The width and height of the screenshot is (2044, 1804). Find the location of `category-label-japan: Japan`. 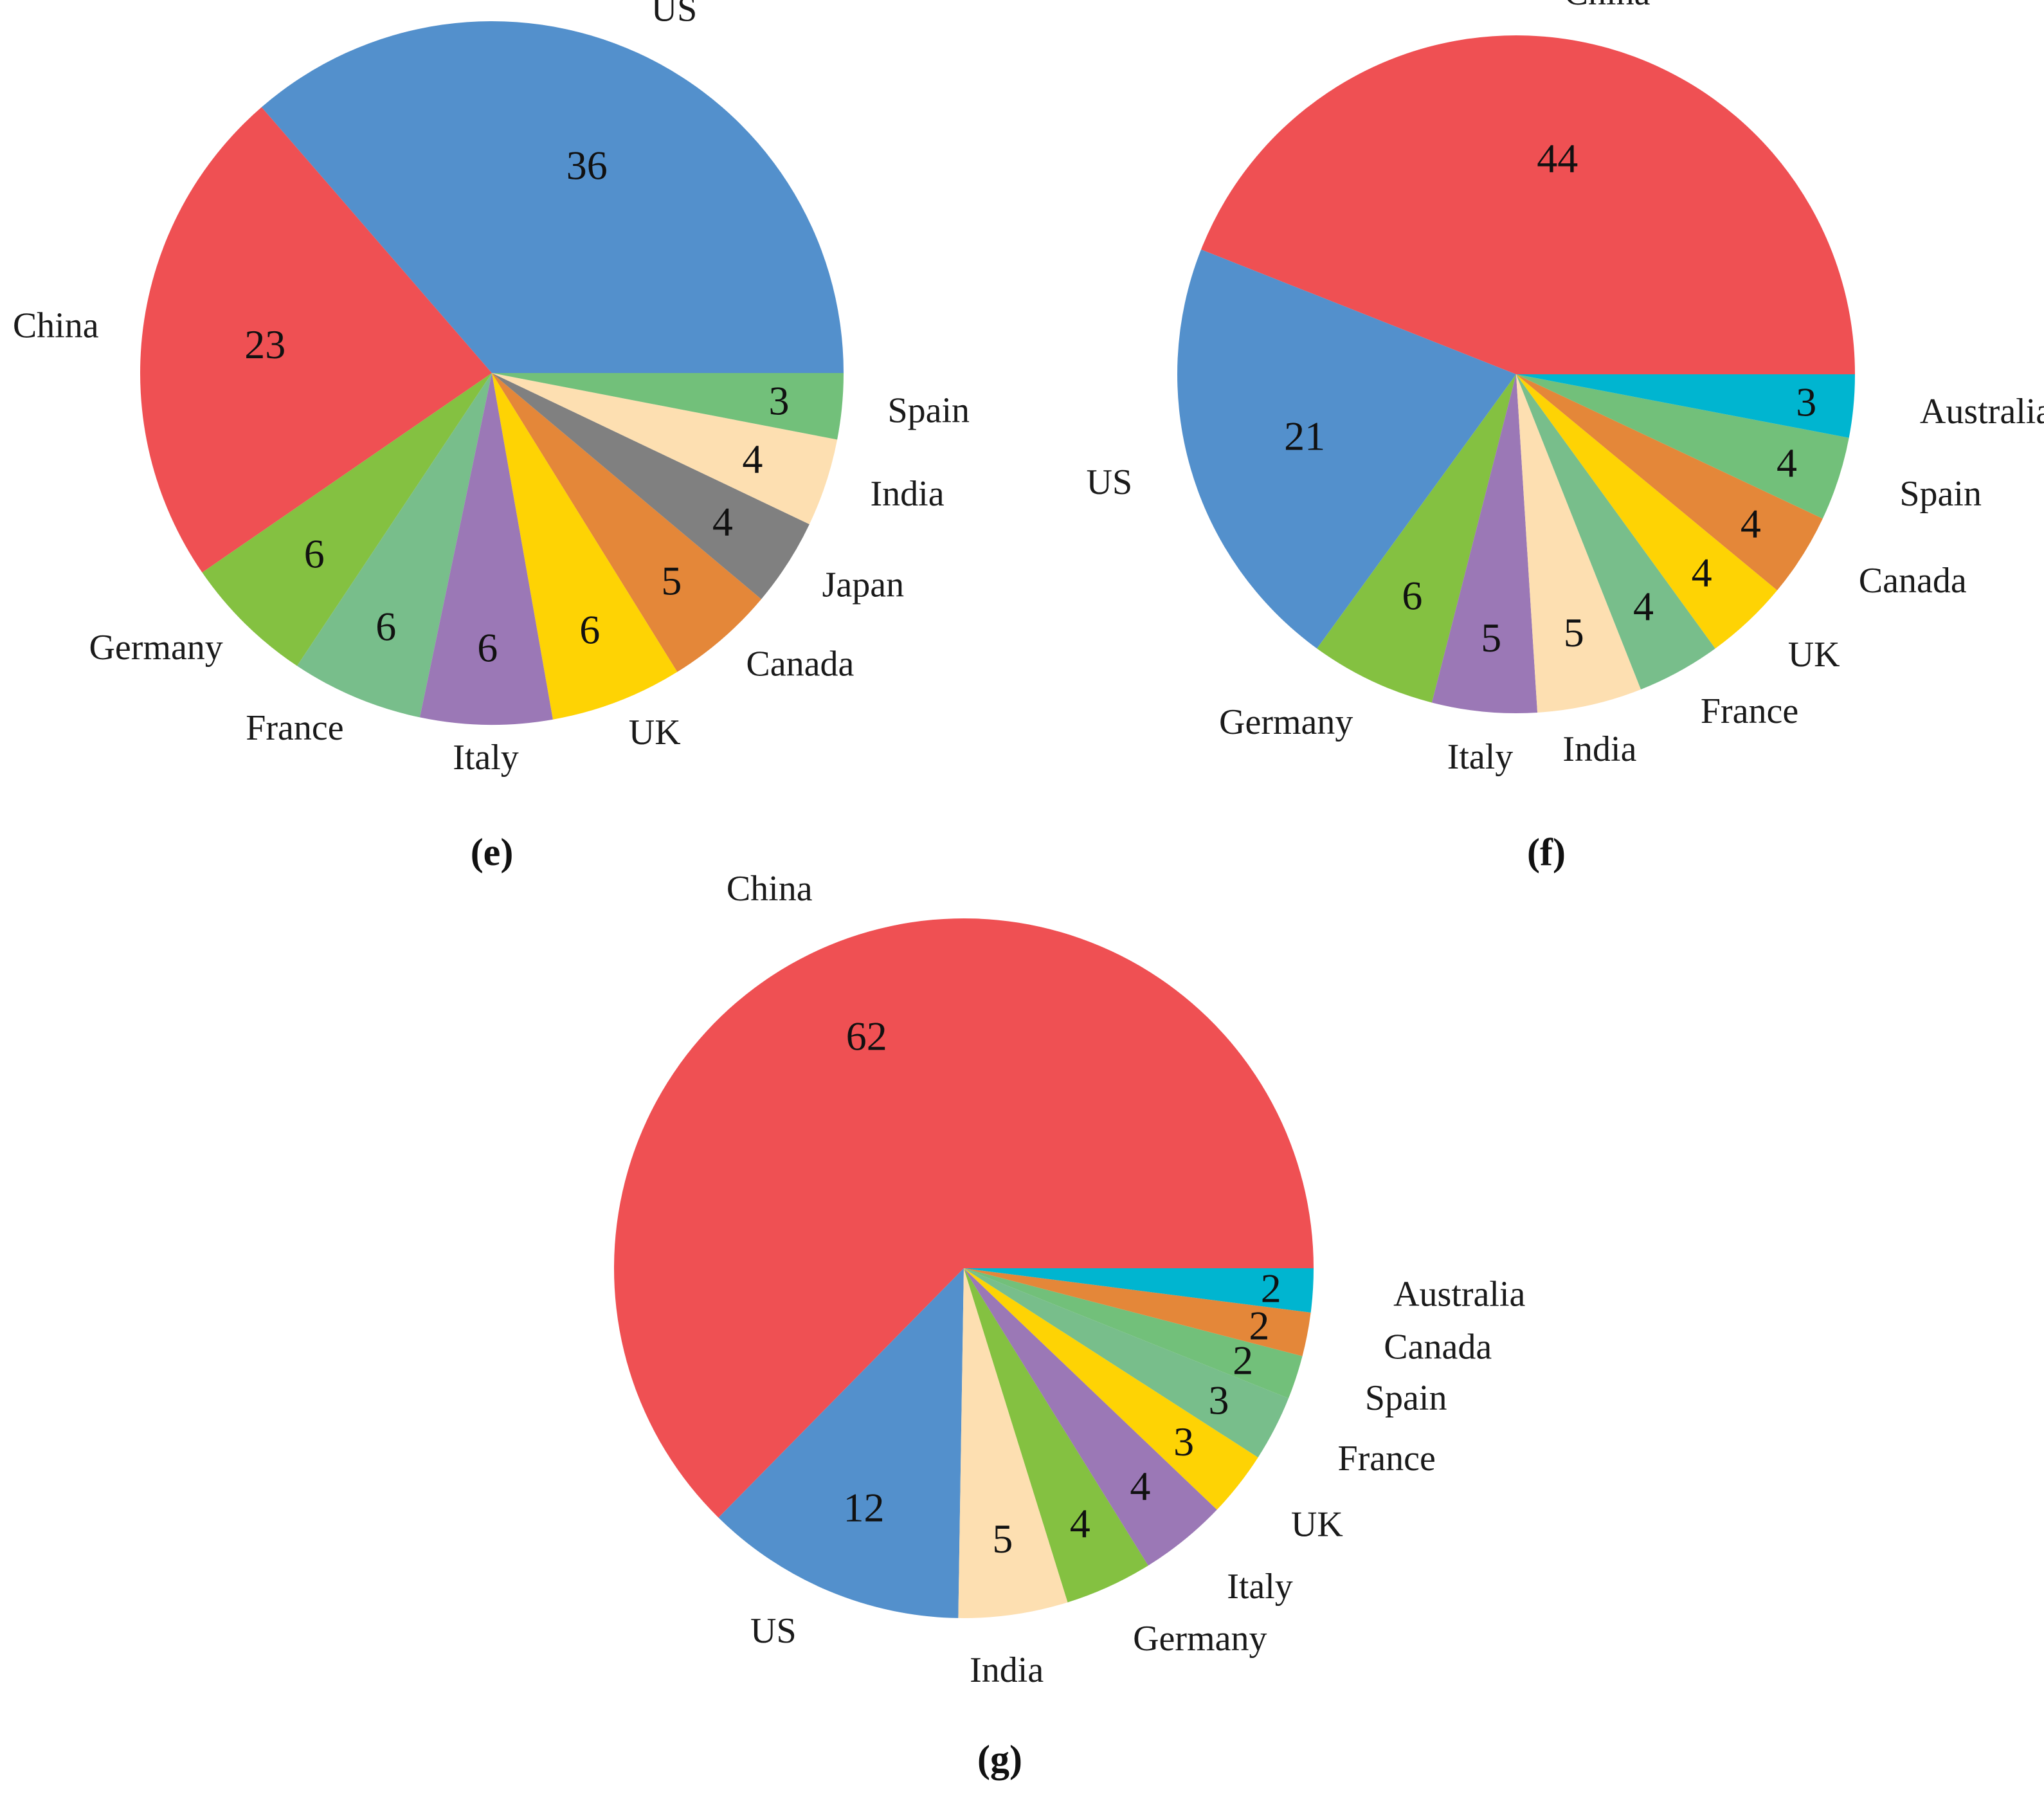

category-label-japan: Japan is located at coordinates (863, 585).